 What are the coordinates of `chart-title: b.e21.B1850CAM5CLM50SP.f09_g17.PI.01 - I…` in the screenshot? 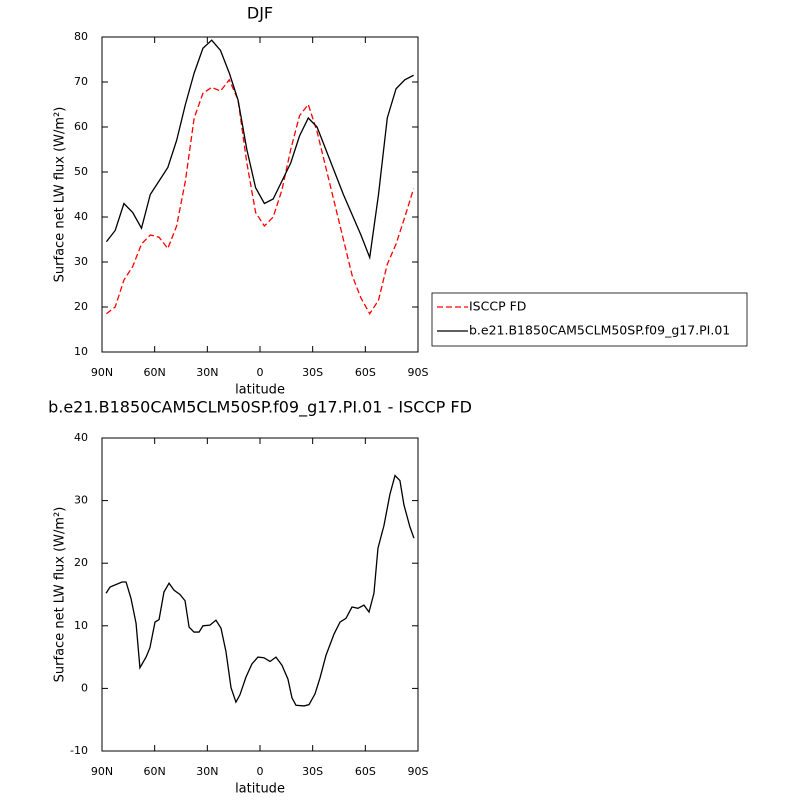 It's located at (260, 408).